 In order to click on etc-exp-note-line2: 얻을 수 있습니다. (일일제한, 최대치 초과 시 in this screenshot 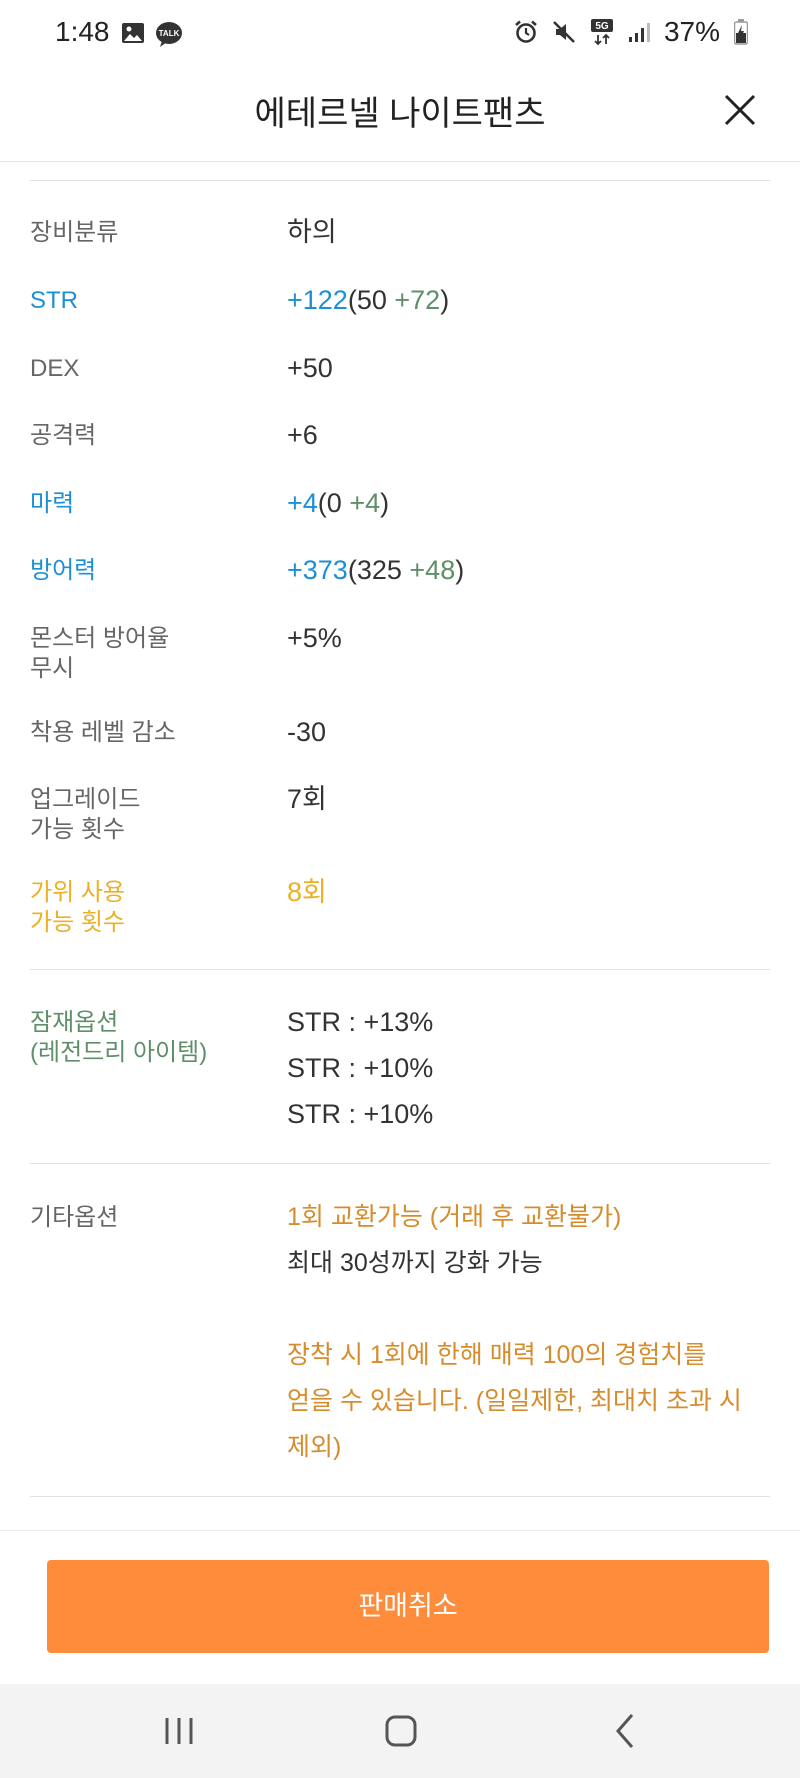, I will do `click(514, 1401)`.